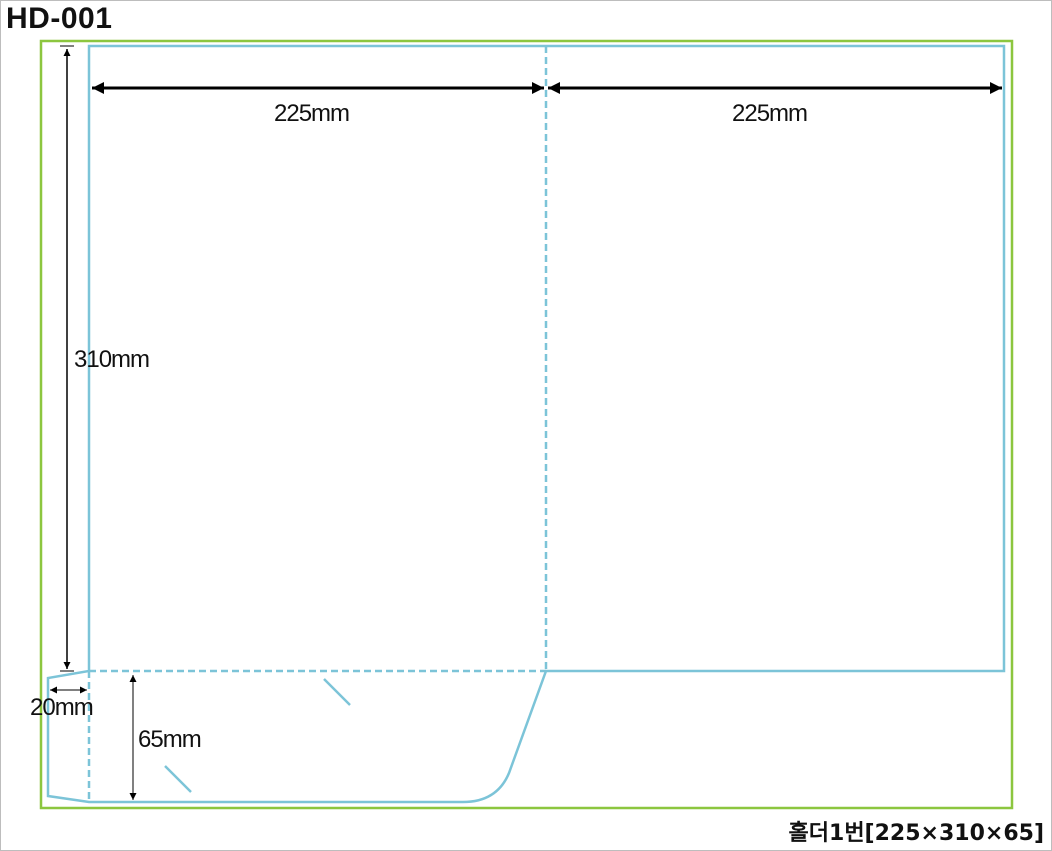 The height and width of the screenshot is (851, 1052). What do you see at coordinates (59, 18) in the screenshot?
I see `page-title: HD-001` at bounding box center [59, 18].